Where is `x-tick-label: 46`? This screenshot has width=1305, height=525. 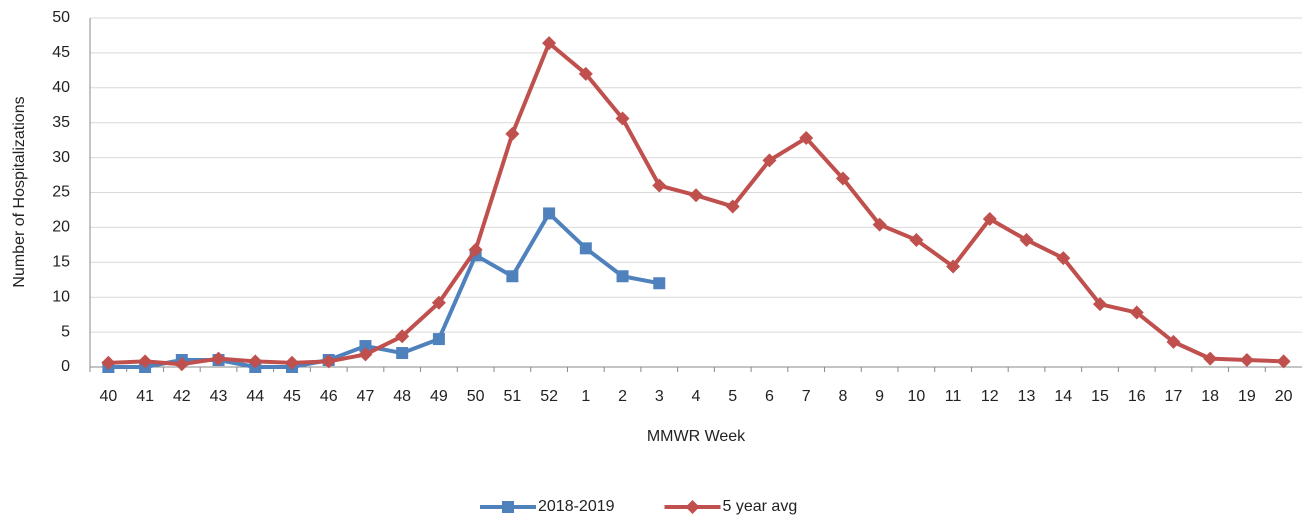
x-tick-label: 46 is located at coordinates (329, 396).